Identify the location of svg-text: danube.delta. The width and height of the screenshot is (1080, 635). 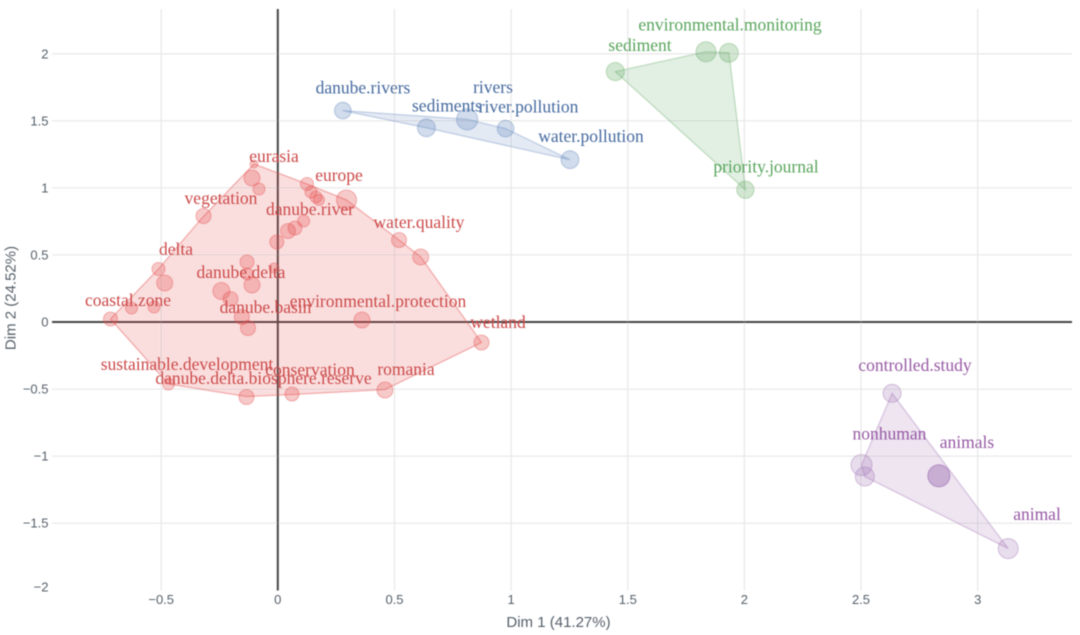
(241, 272).